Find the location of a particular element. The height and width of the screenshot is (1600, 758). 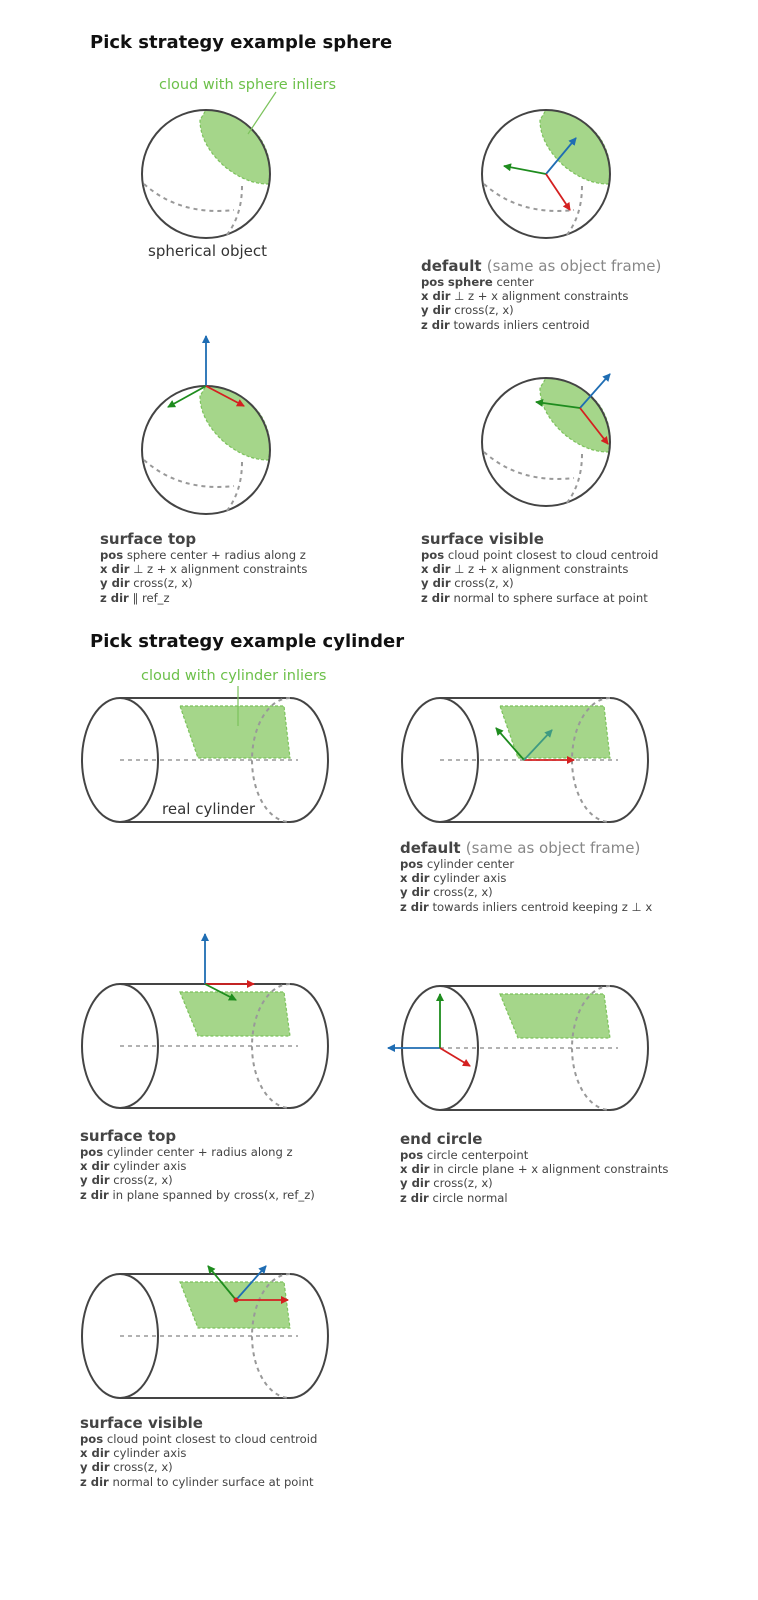

desc-value: towards inliers centroid is located at coordinates (521, 324).